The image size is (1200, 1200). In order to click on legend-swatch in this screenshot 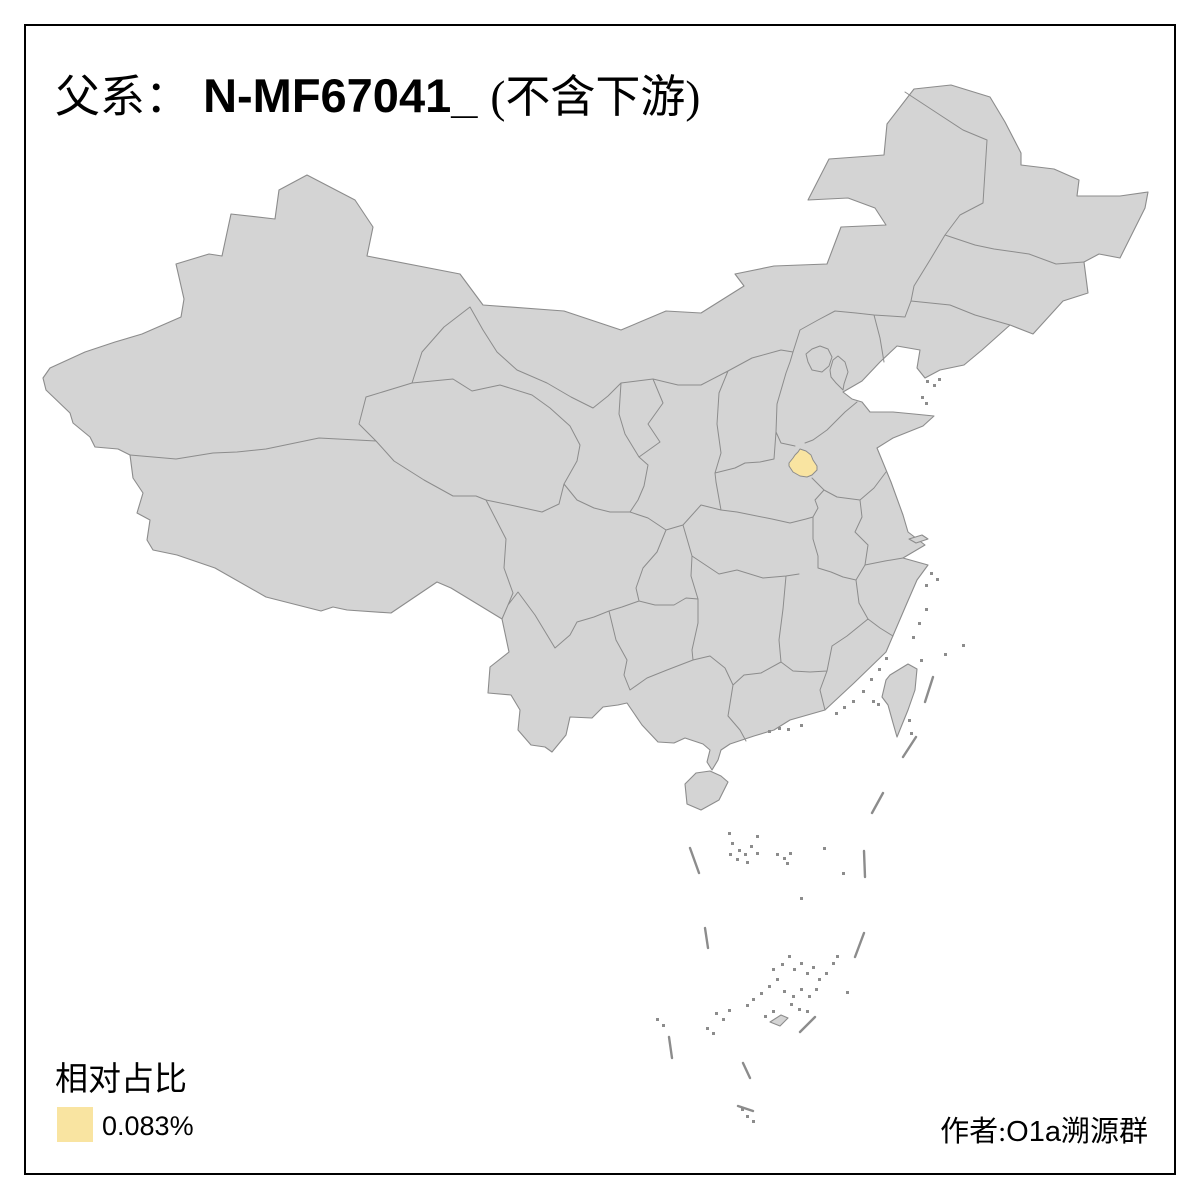, I will do `click(75, 1124)`.